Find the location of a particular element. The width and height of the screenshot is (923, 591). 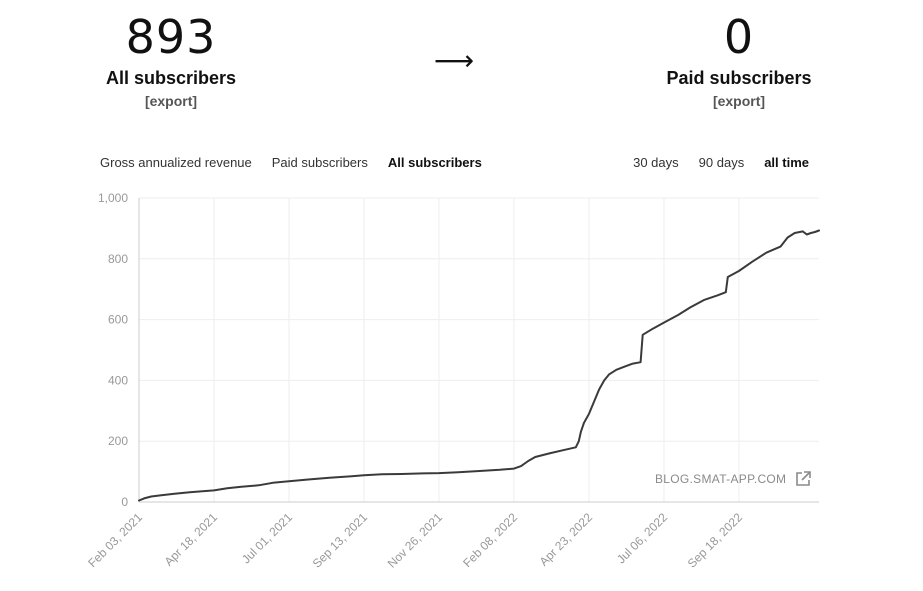

x-tick-label: Nov 26, 2021 is located at coordinates (415, 540).